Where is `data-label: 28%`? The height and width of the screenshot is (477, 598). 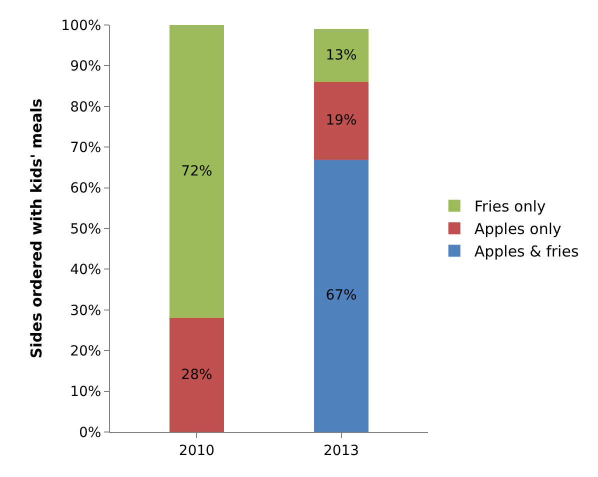 data-label: 28% is located at coordinates (196, 375).